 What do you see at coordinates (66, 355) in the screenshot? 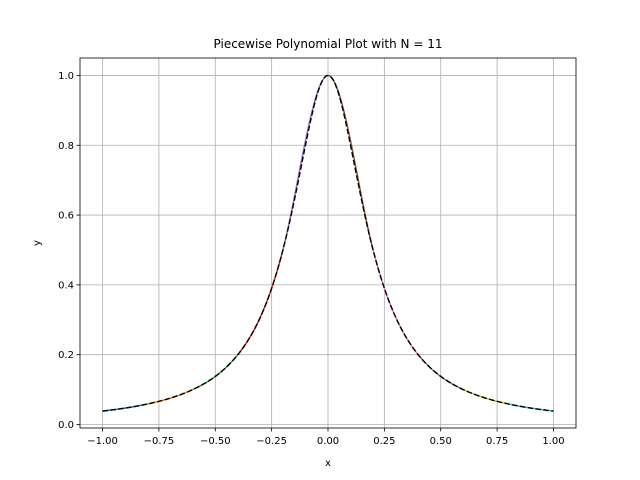
I see `y-tick-label: 0.2` at bounding box center [66, 355].